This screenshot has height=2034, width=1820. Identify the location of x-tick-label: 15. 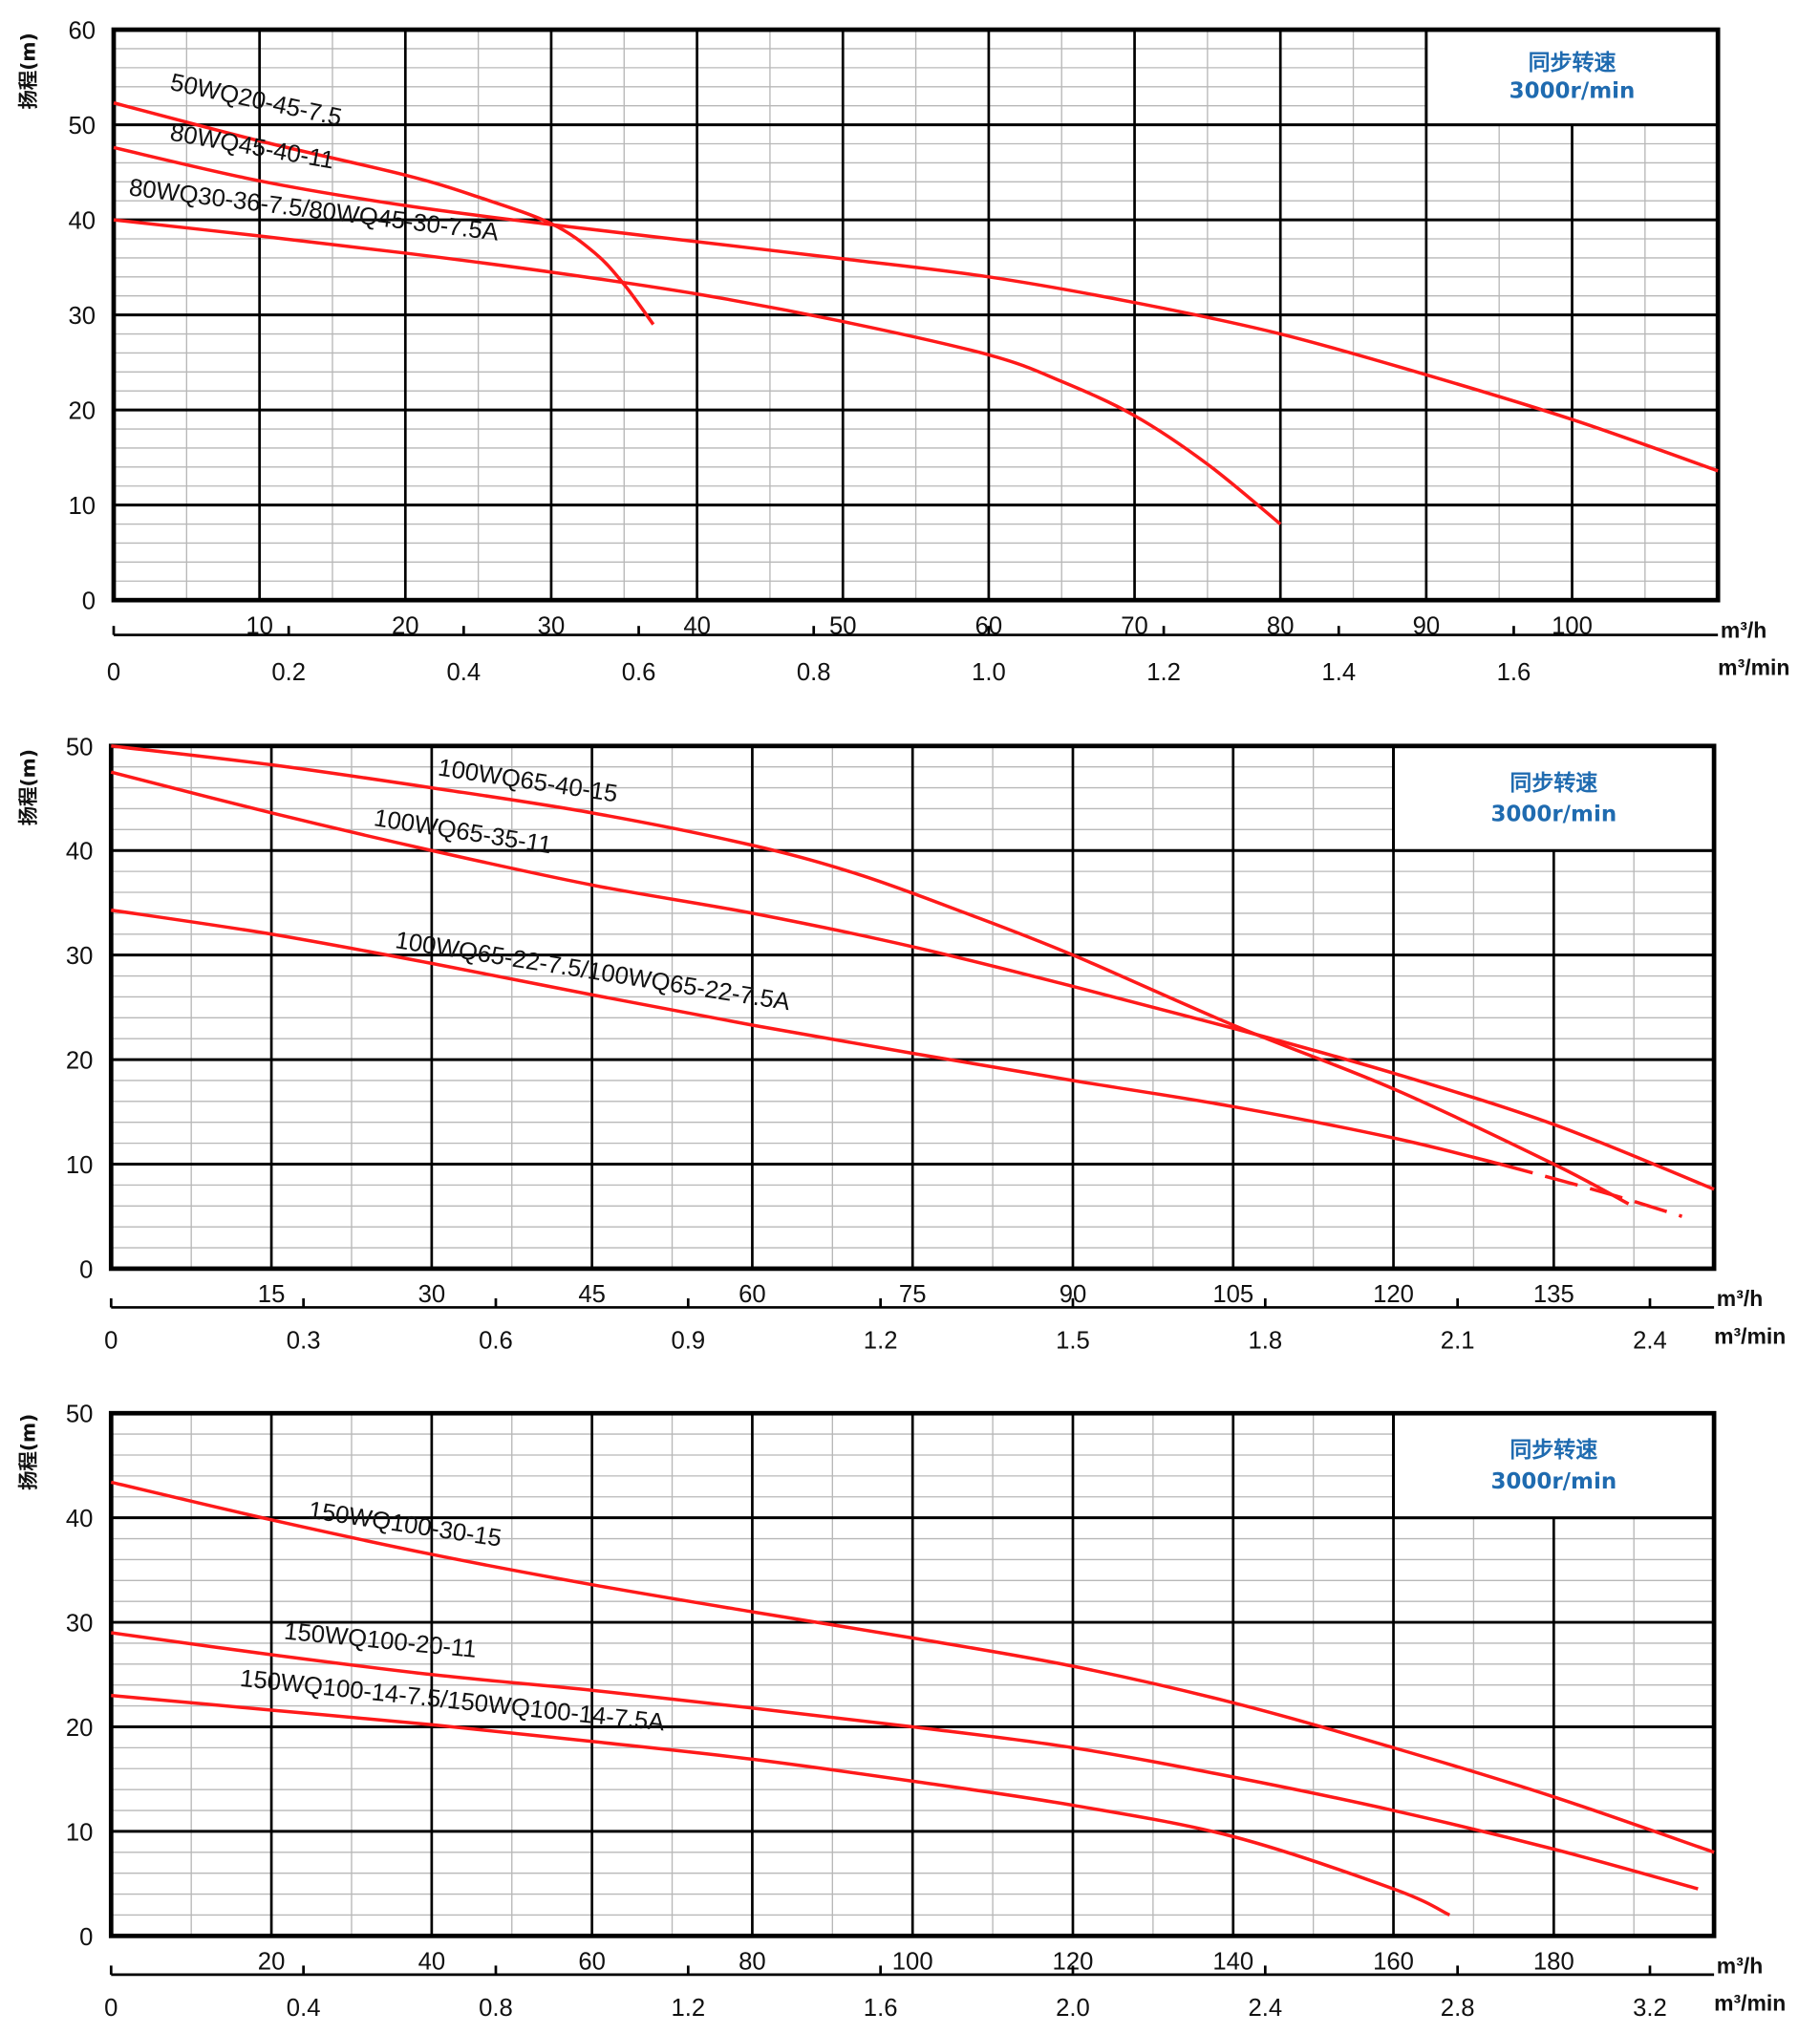
(272, 1294).